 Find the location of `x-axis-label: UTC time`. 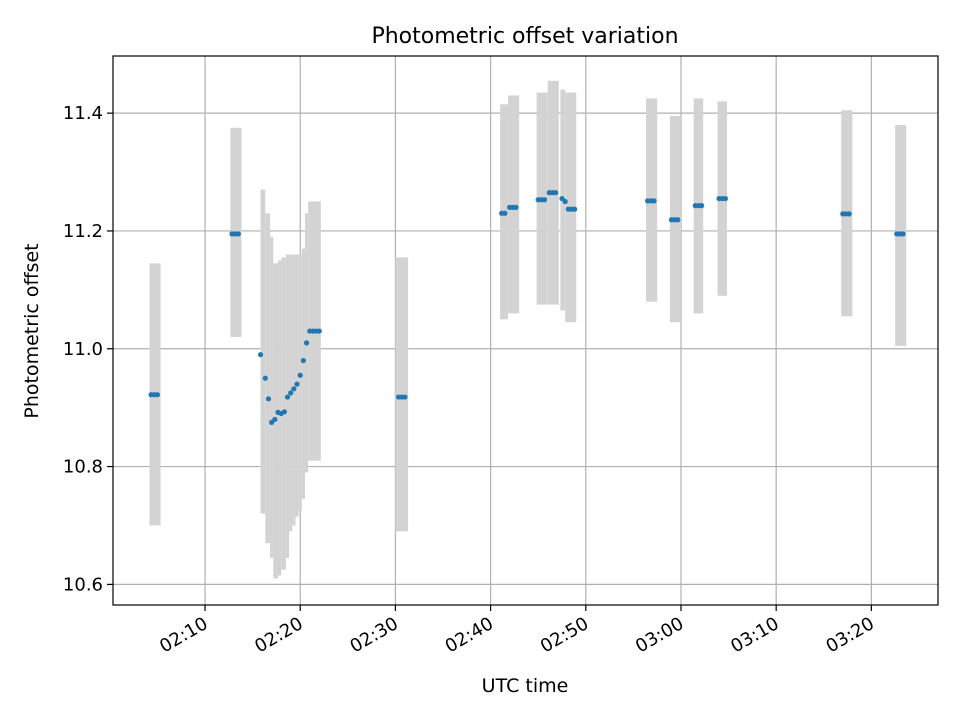

x-axis-label: UTC time is located at coordinates (525, 686).